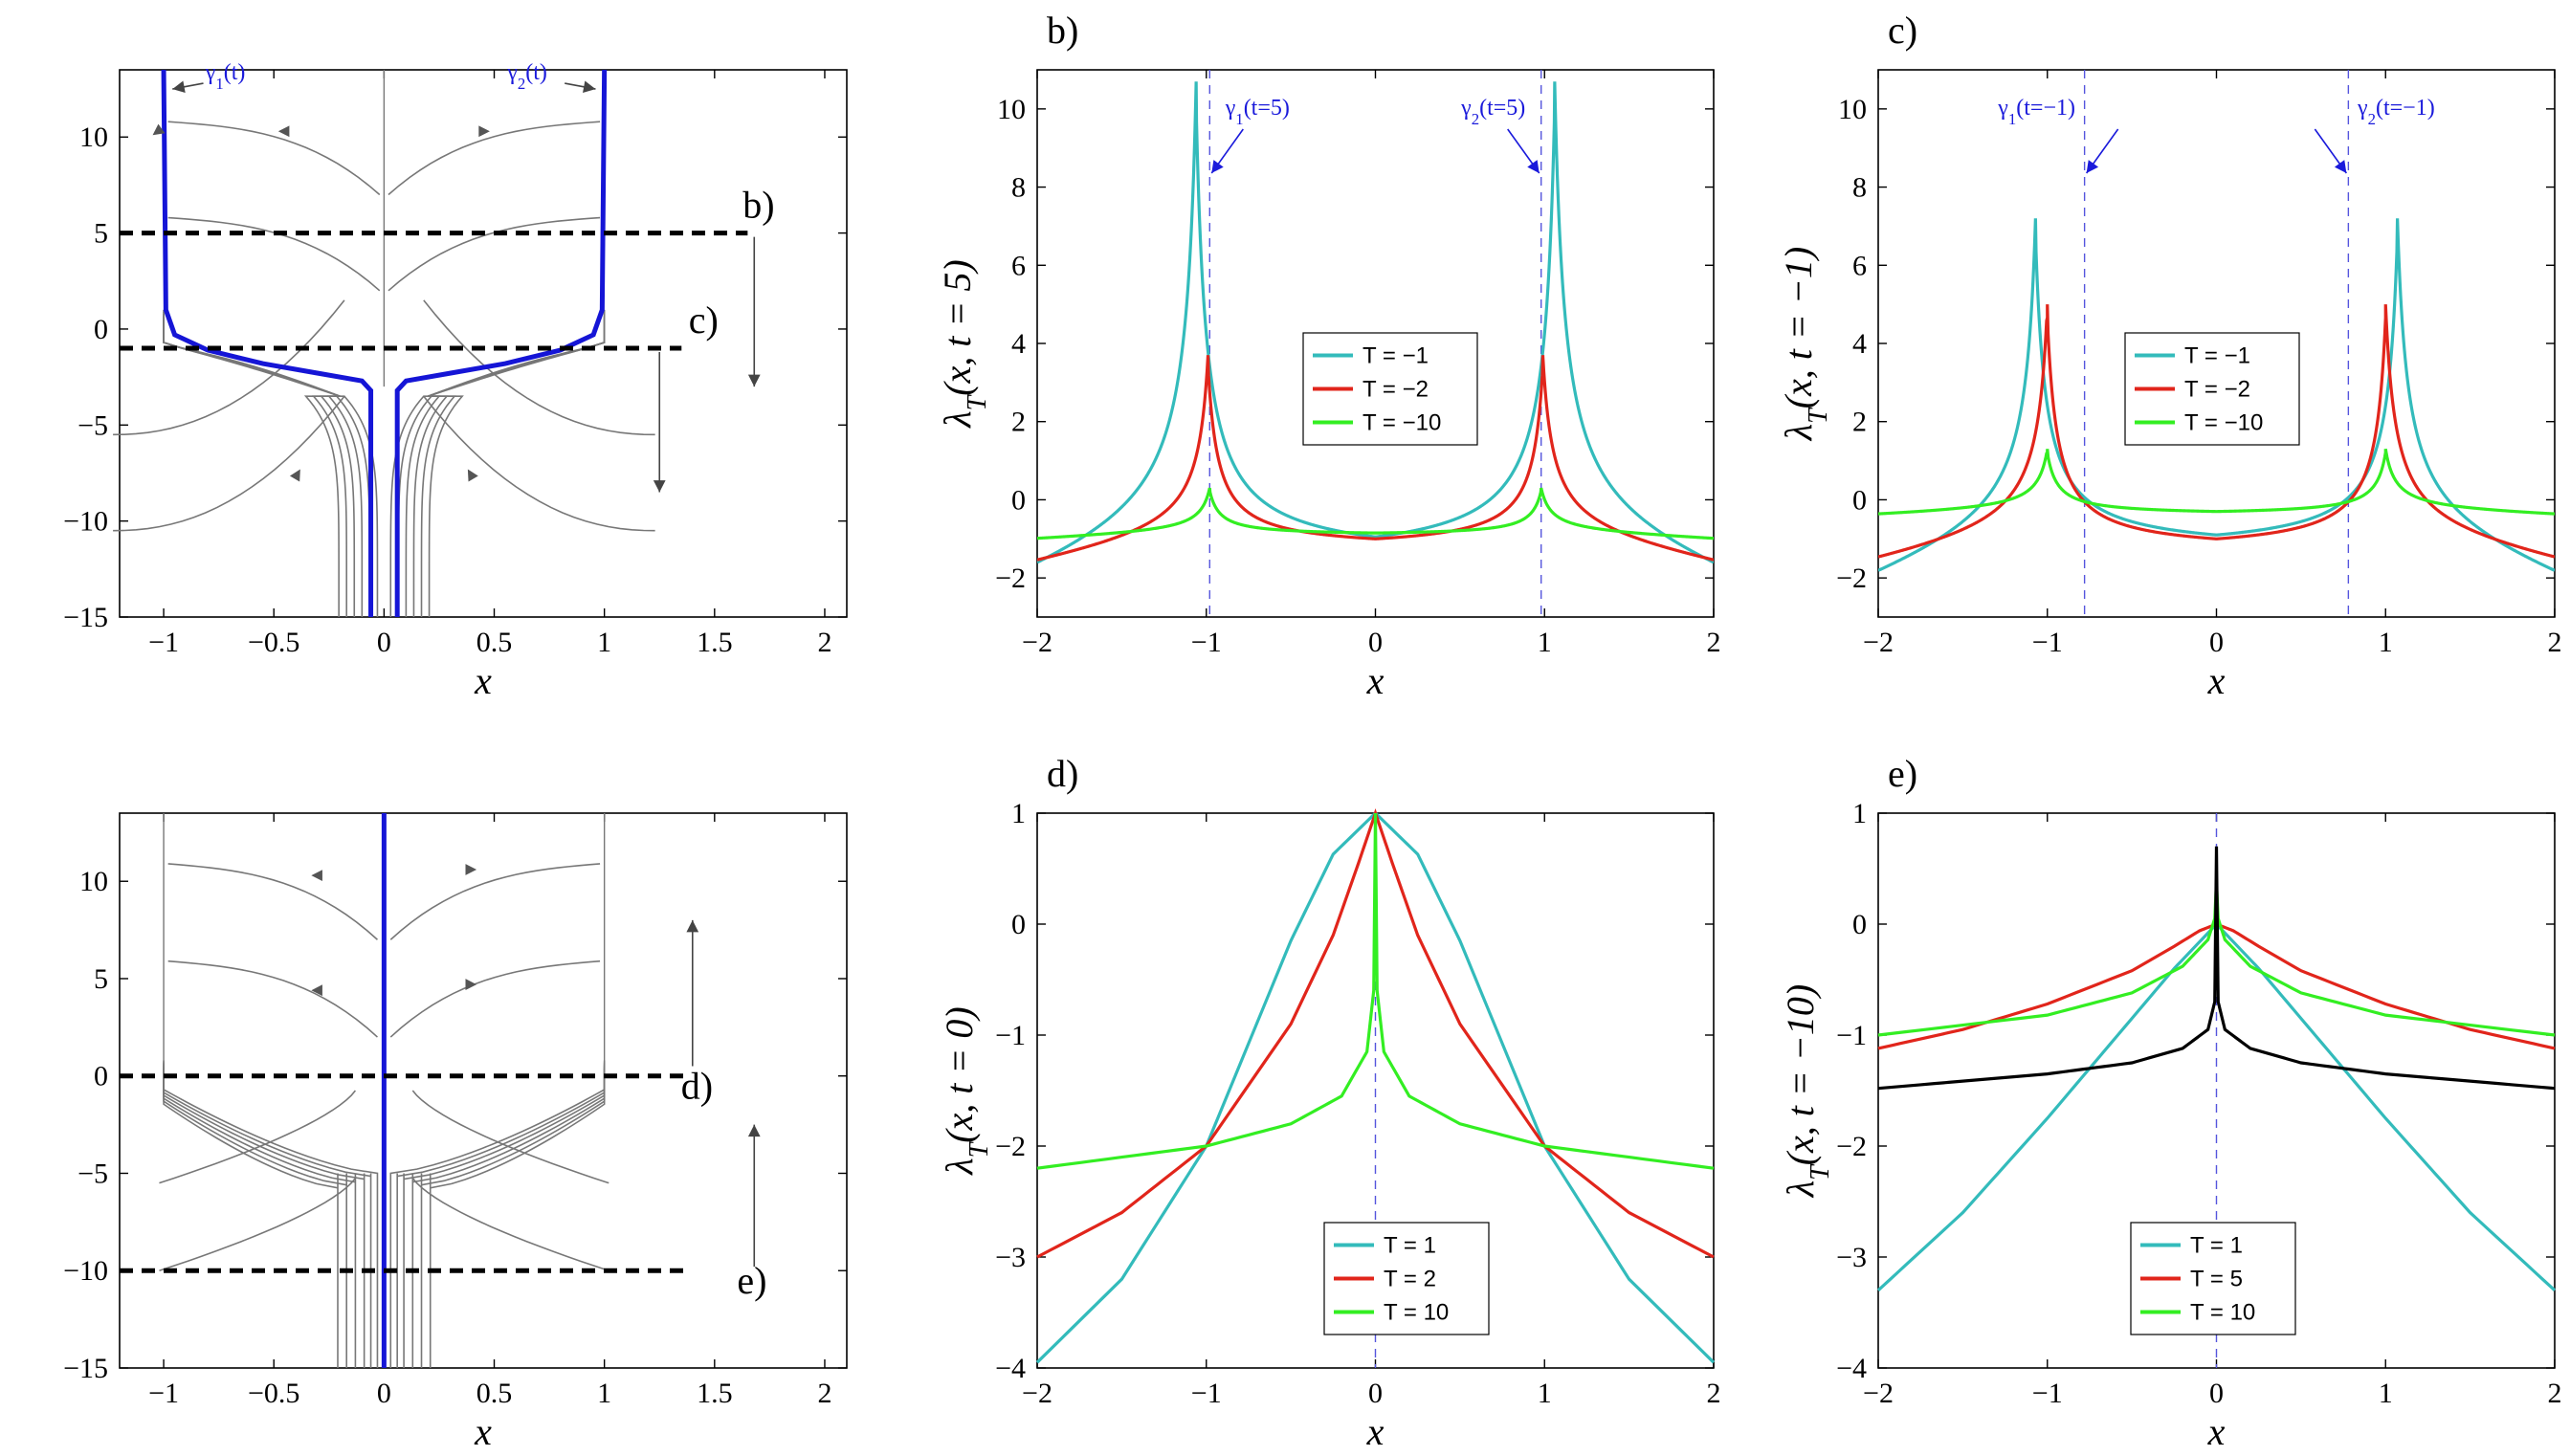  I want to click on direction-arrow-head, so click(660, 487).